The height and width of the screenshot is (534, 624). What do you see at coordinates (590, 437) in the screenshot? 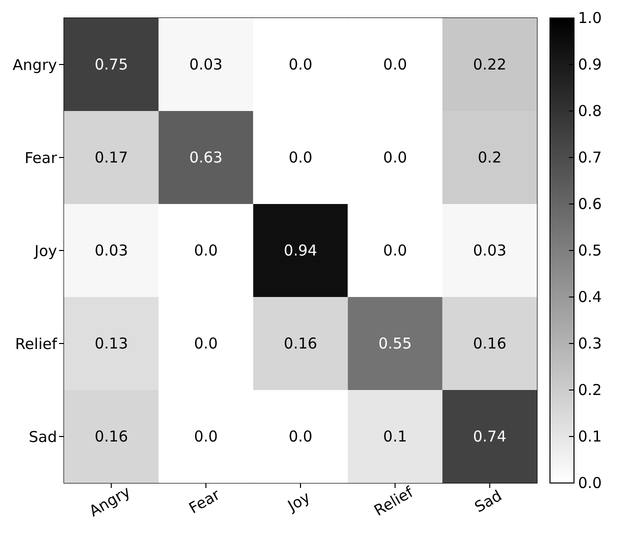
I see `color-bar-label: 0.1` at bounding box center [590, 437].